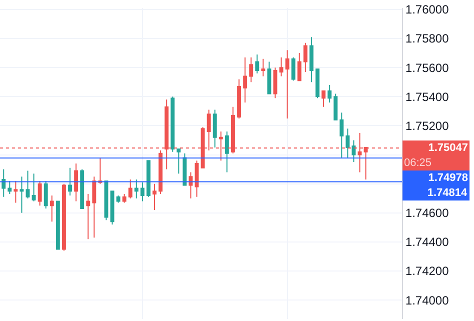 Image resolution: width=474 pixels, height=321 pixels. What do you see at coordinates (427, 300) in the screenshot?
I see `y-tick-label: 1.74000` at bounding box center [427, 300].